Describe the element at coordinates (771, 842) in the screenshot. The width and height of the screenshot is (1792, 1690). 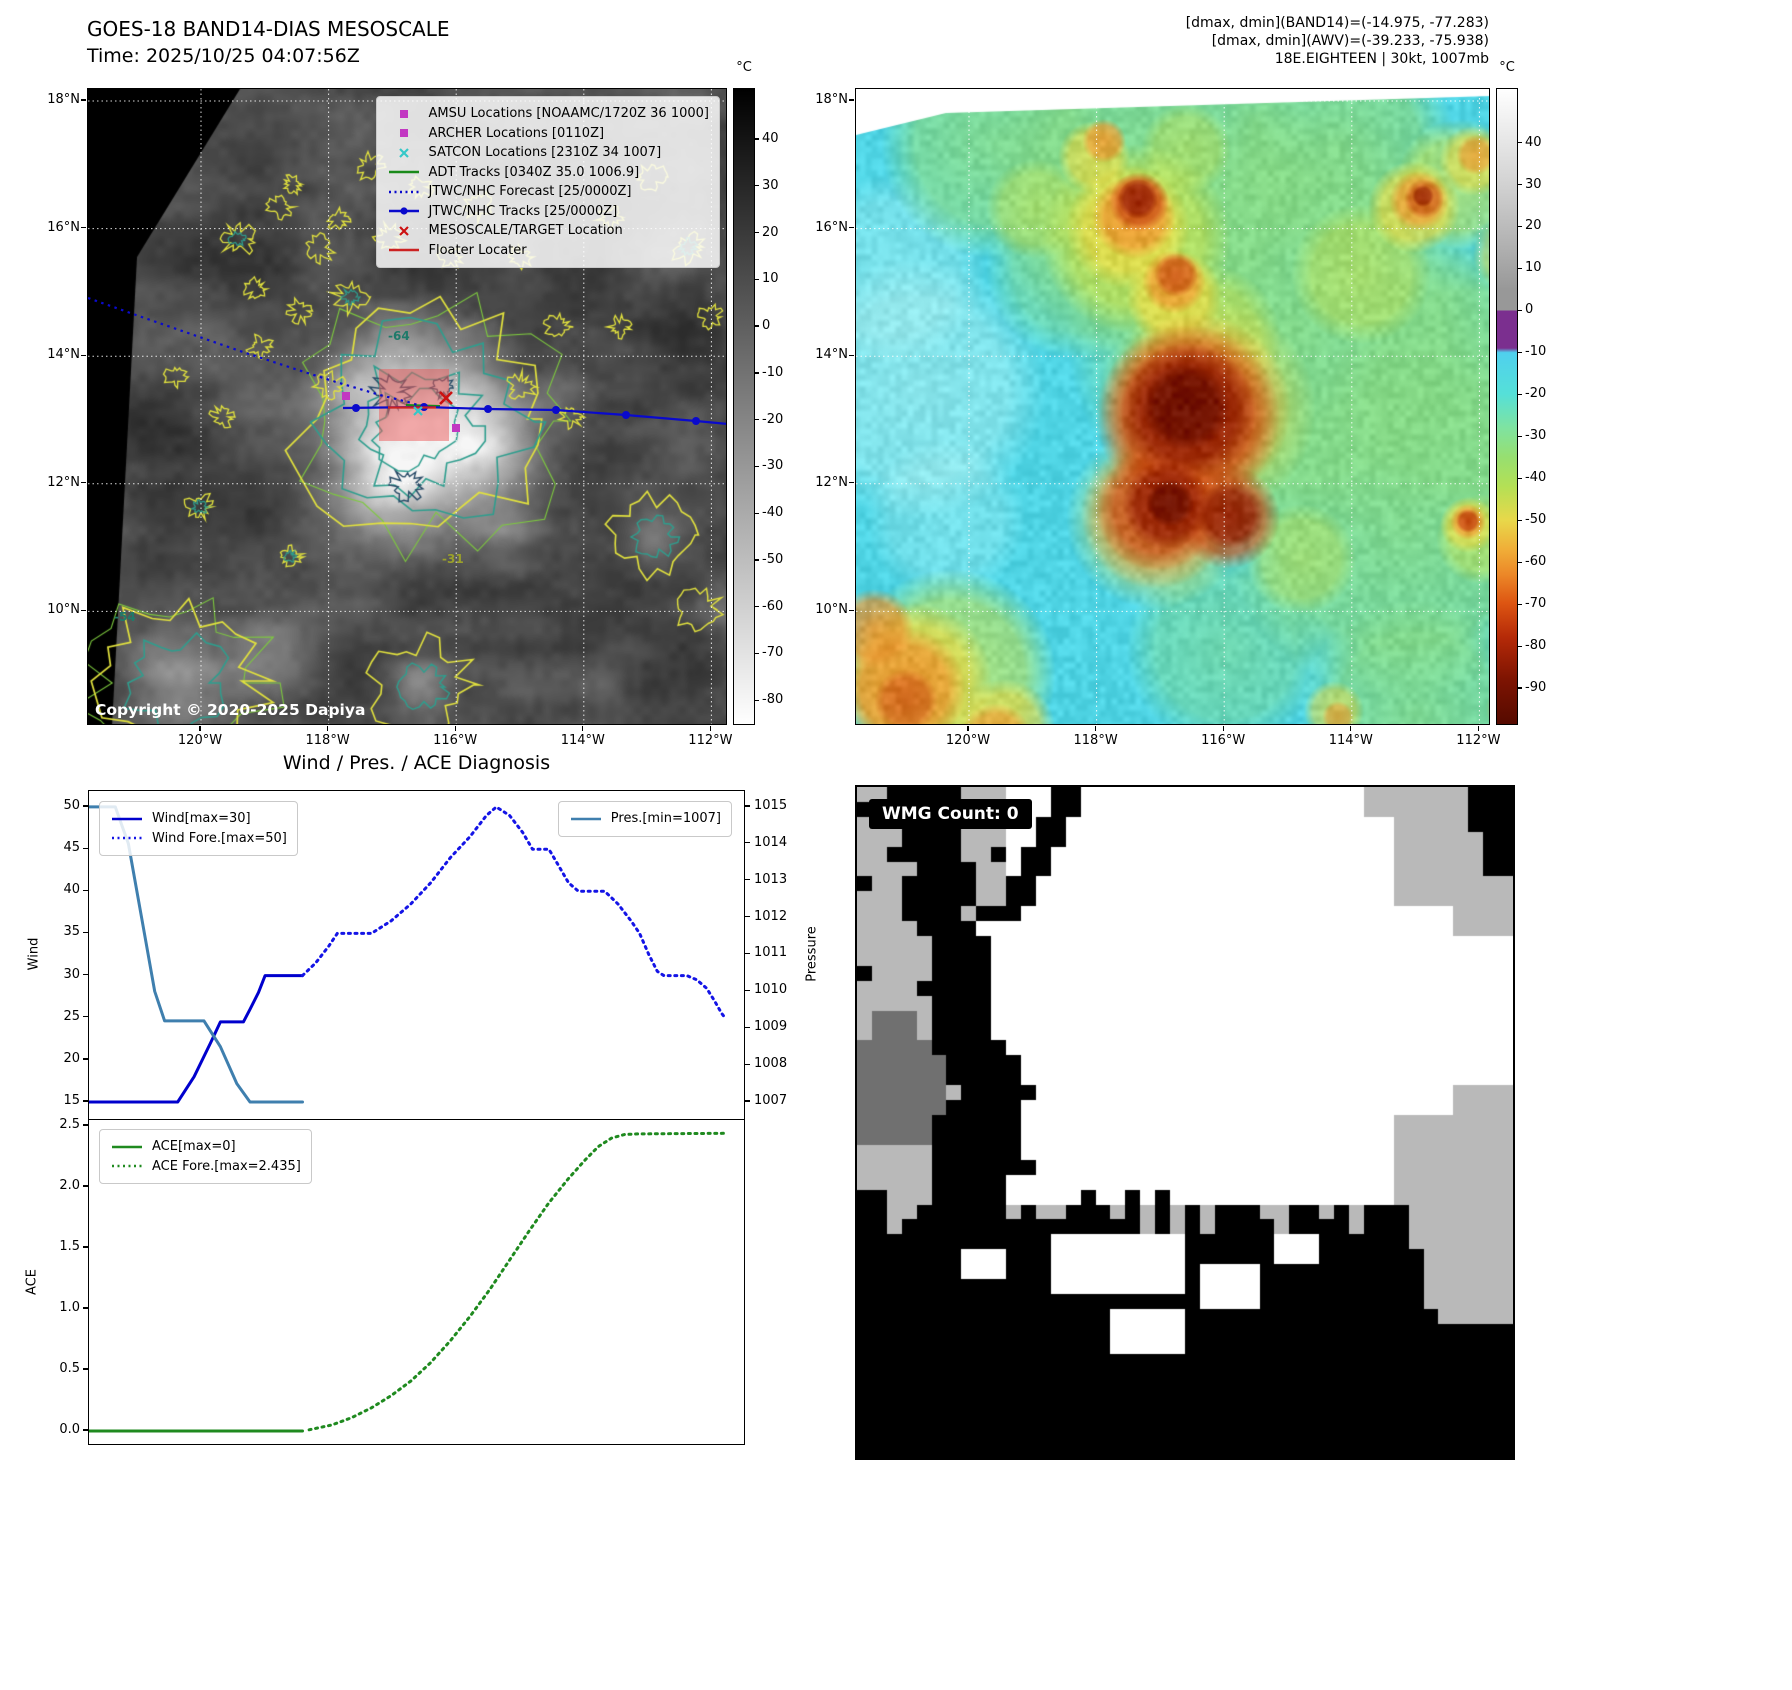
I see `pressure-tick: 1014` at that location.